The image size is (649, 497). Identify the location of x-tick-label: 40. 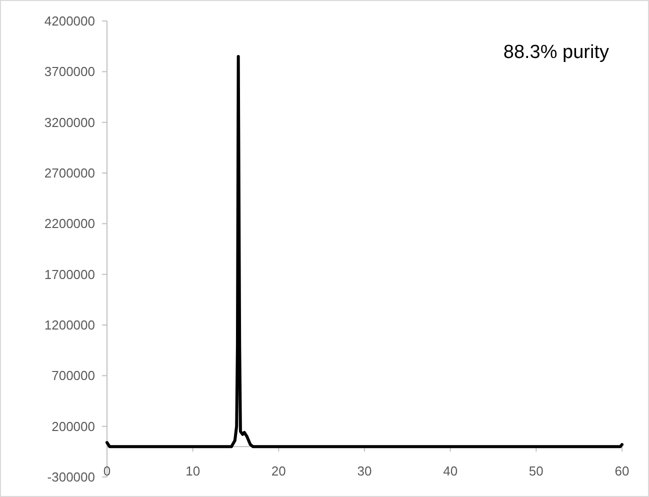
(450, 471).